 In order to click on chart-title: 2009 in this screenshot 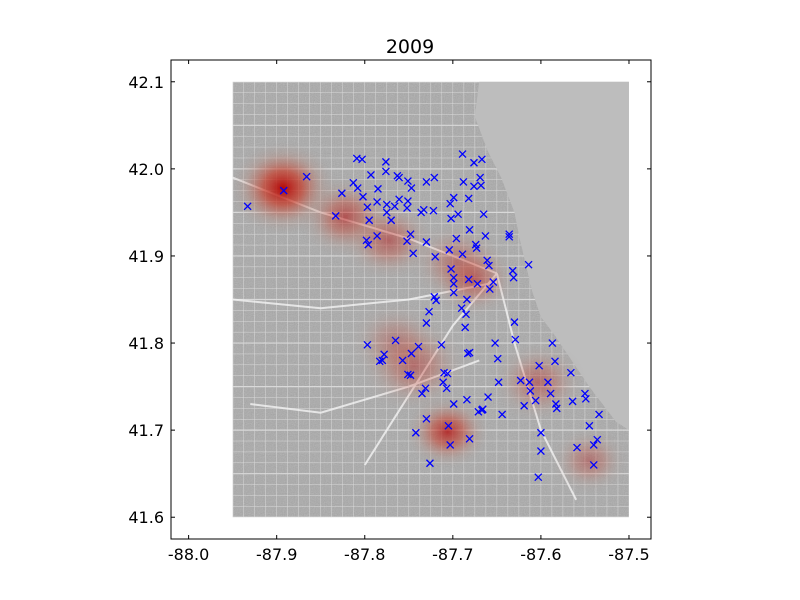, I will do `click(410, 47)`.